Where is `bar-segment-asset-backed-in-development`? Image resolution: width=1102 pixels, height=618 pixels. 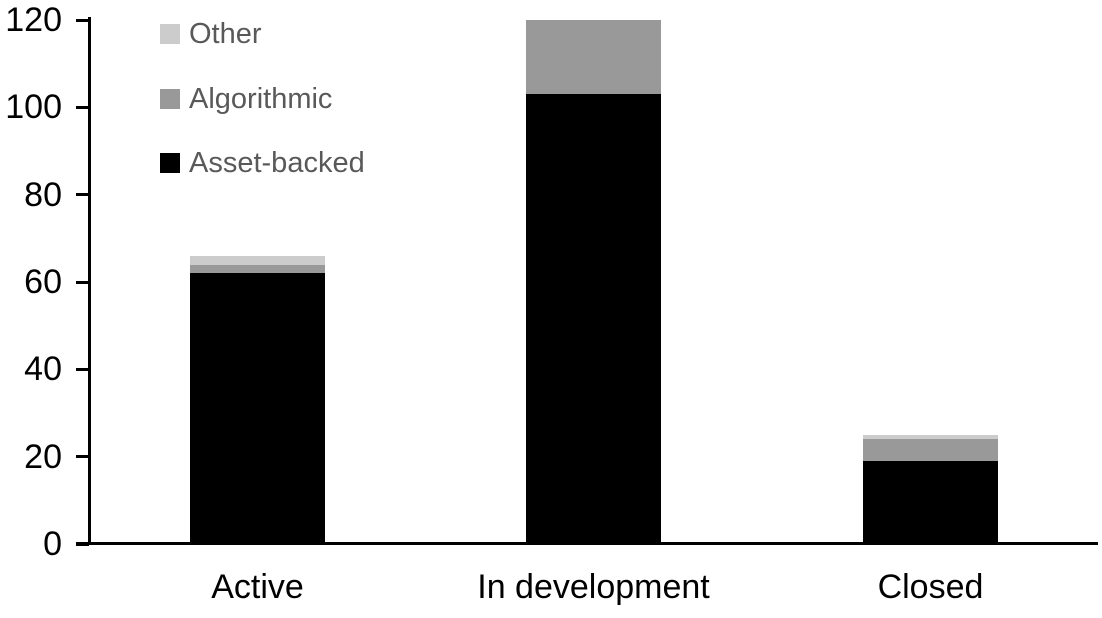 bar-segment-asset-backed-in-development is located at coordinates (593, 319).